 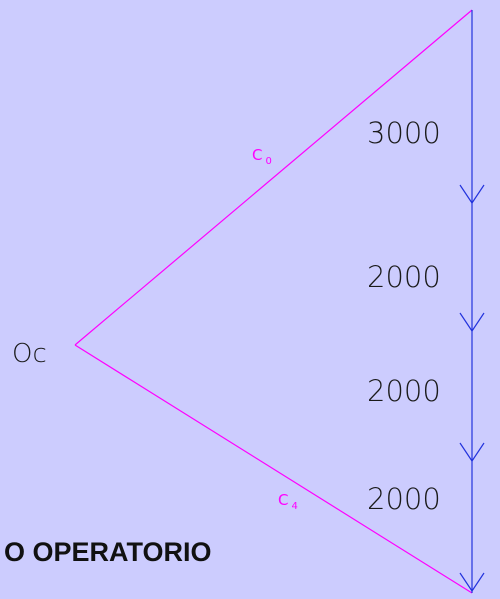 What do you see at coordinates (472, 388) in the screenshot?
I see `arrowheads` at bounding box center [472, 388].